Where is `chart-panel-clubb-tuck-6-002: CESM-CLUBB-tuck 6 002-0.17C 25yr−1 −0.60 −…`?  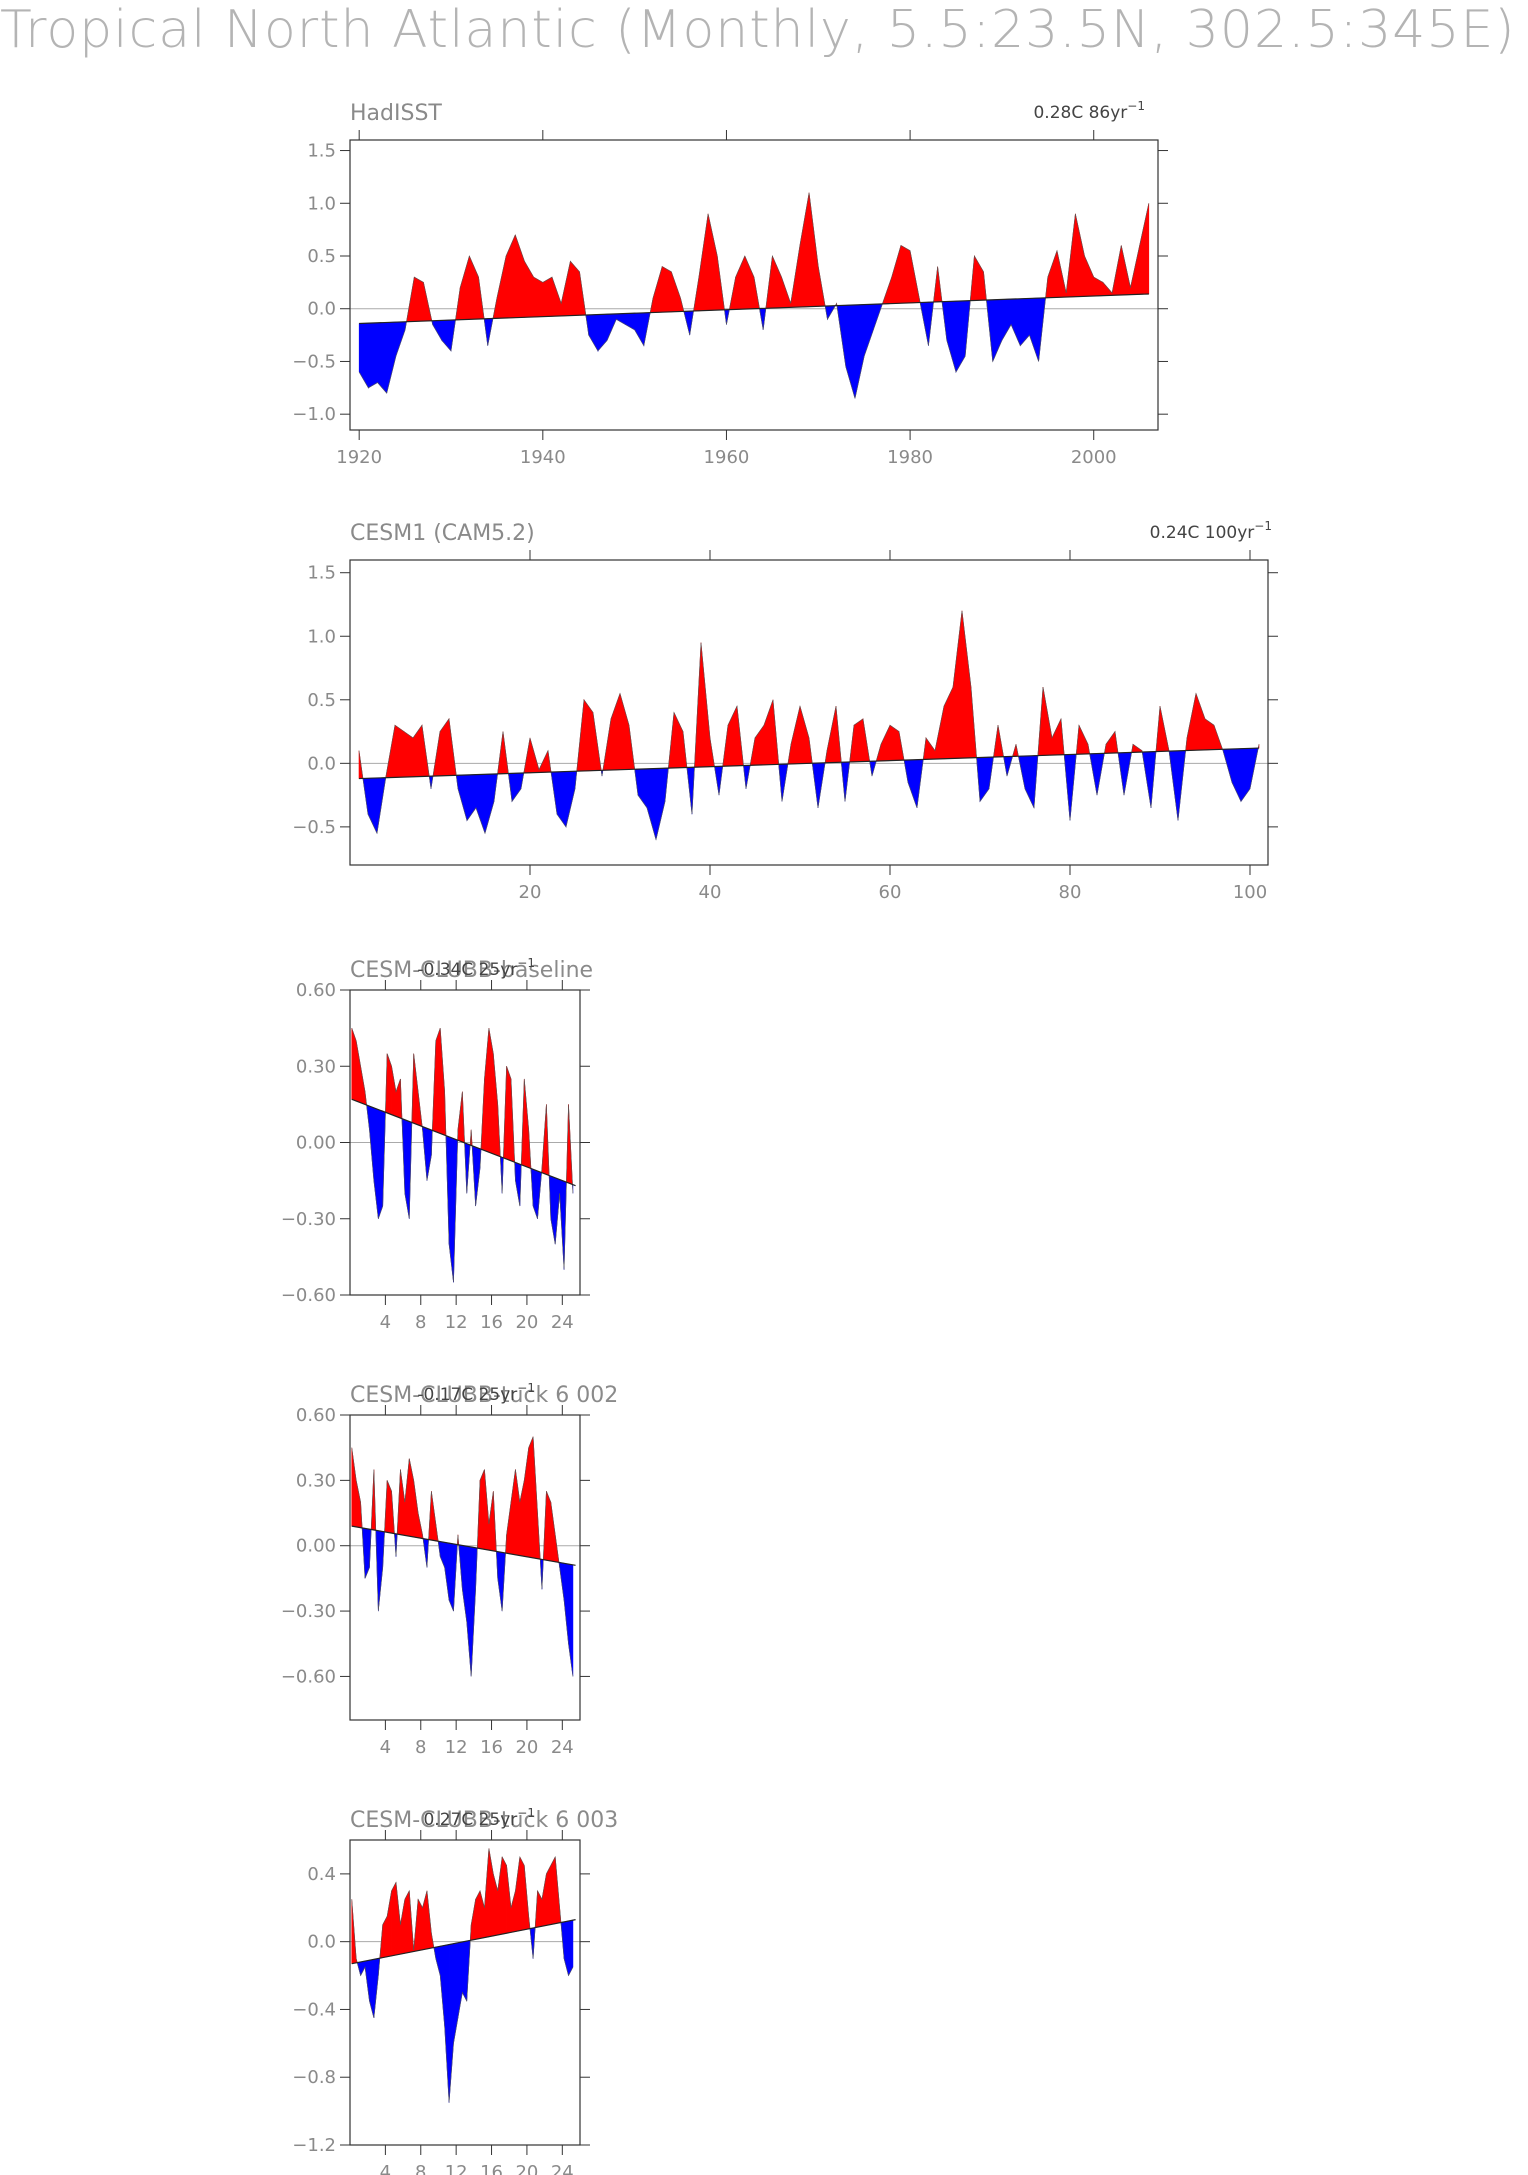
chart-panel-clubb-tuck-6-002: CESM-CLUBB-tuck 6 002-0.17C 25yr−1 −0.60 −… is located at coordinates (449, 1569).